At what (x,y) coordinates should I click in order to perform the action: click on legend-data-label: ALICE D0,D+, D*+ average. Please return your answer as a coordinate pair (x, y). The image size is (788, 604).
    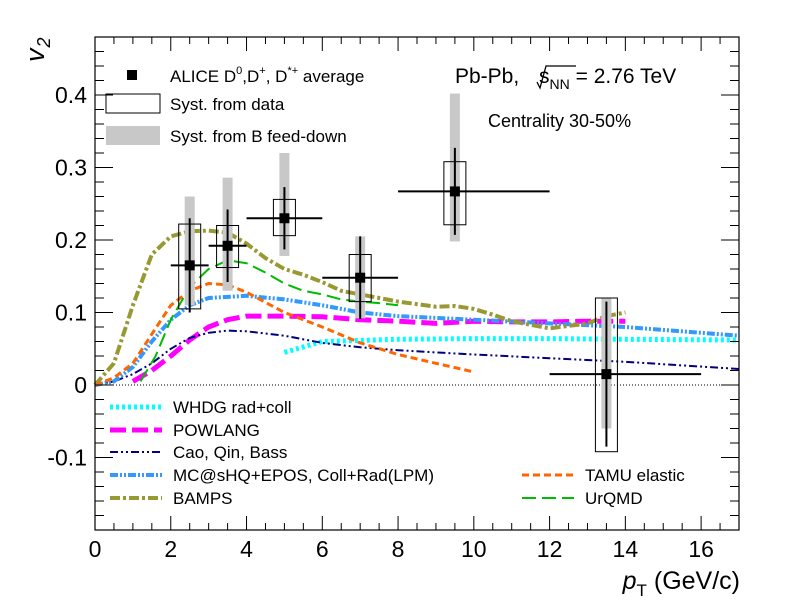
    Looking at the image, I should click on (267, 75).